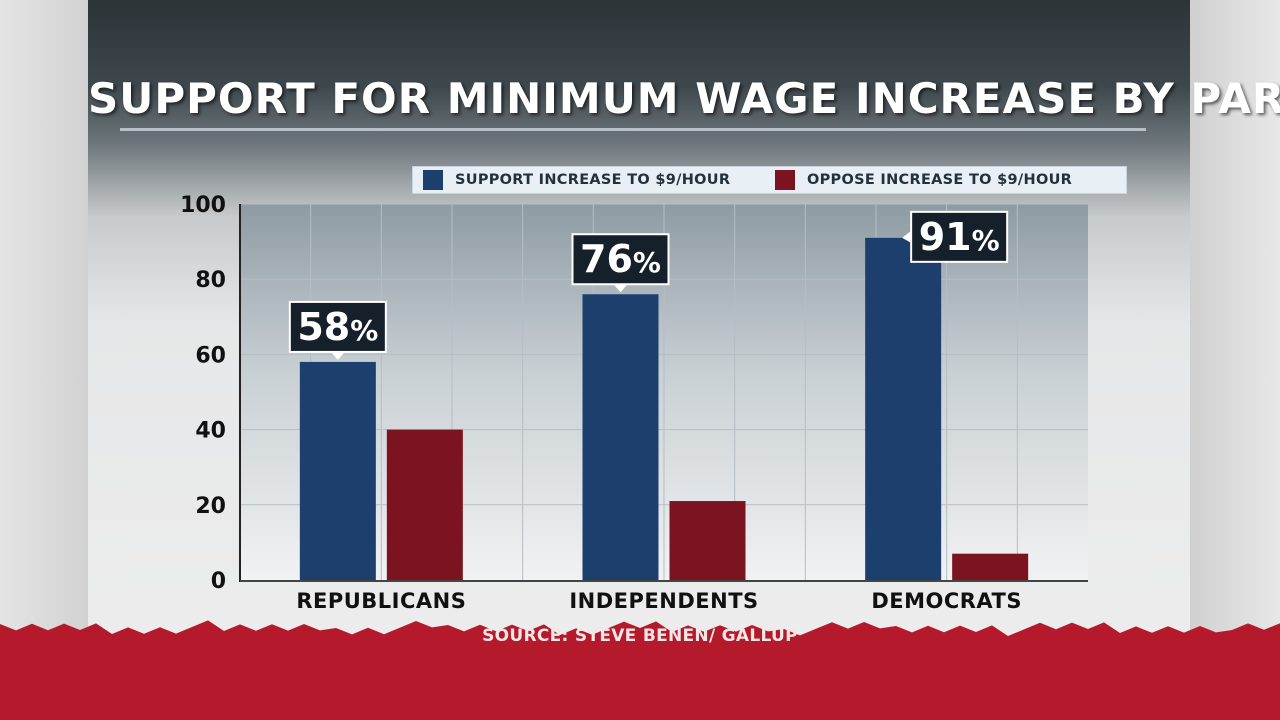  Describe the element at coordinates (210, 280) in the screenshot. I see `y-tick-label: 80` at that location.